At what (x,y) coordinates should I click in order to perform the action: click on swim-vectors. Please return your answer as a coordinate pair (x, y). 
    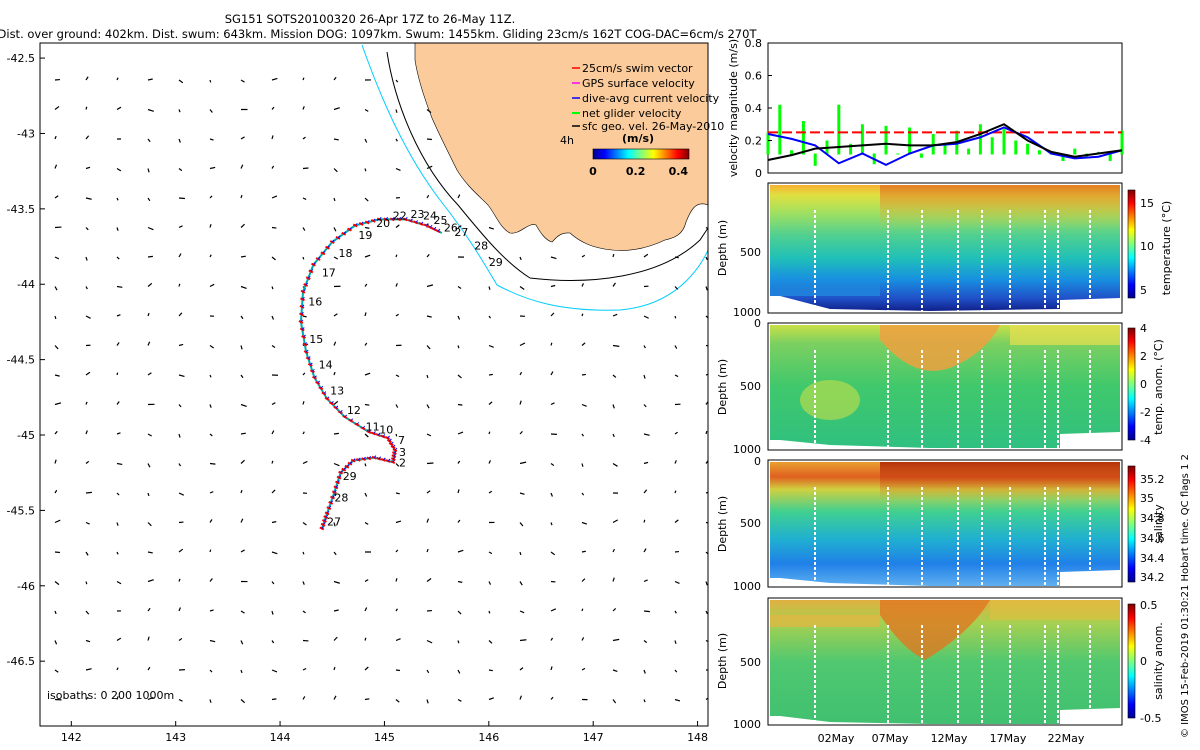
    Looking at the image, I should click on (369, 374).